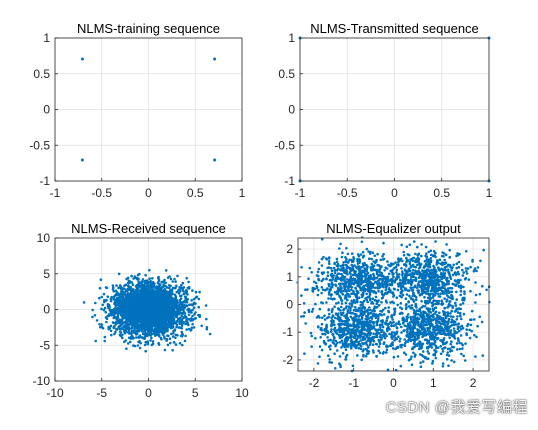 Image resolution: width=538 pixels, height=430 pixels. I want to click on x-tick-label: -5, so click(101, 393).